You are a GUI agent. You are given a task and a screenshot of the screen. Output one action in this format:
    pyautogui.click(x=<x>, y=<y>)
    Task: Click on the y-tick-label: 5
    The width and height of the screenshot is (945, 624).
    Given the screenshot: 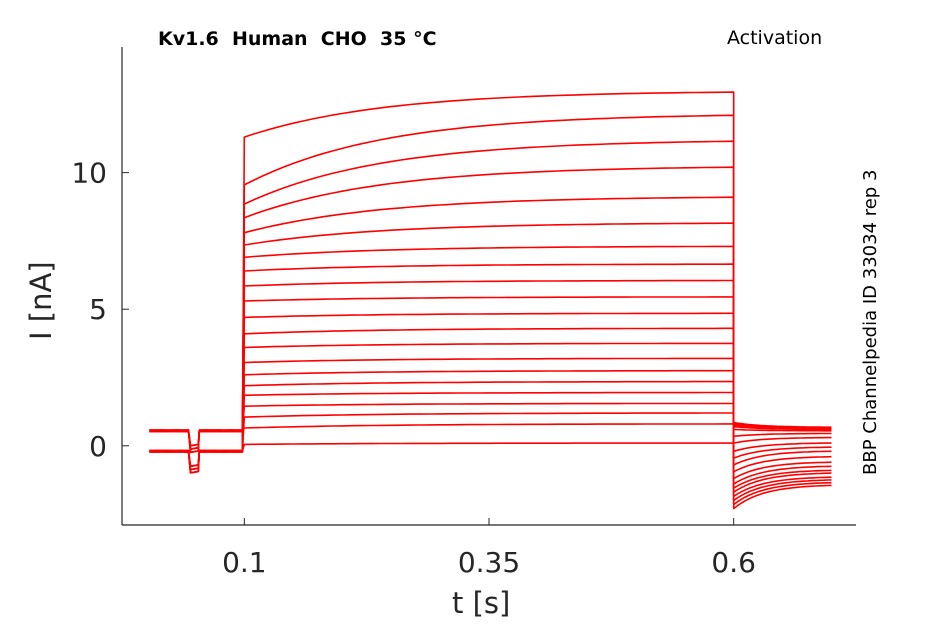 What is the action you would take?
    pyautogui.click(x=98, y=309)
    